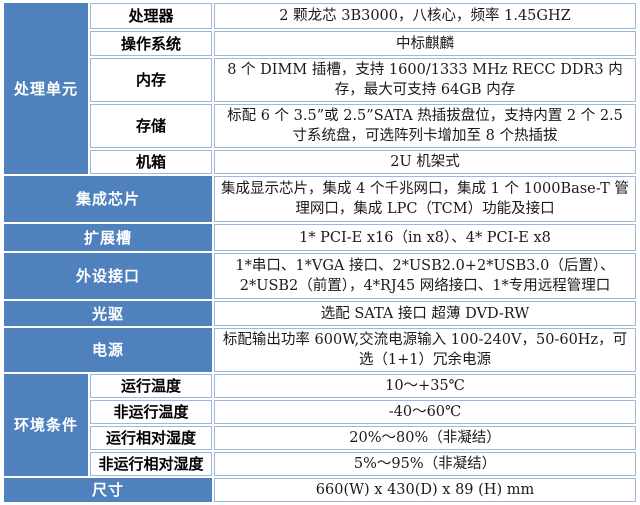 The height and width of the screenshot is (505, 640). I want to click on spec-label-processor: 处理器, so click(151, 16).